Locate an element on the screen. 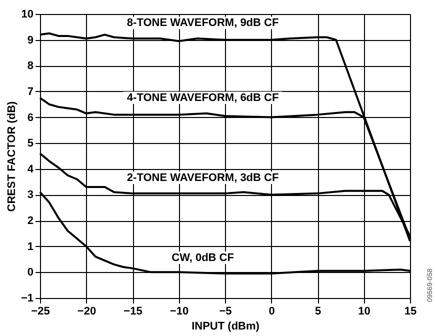 The width and height of the screenshot is (435, 336). series-label: 8-TONE WAVEFORM, 9dB CF is located at coordinates (202, 22).